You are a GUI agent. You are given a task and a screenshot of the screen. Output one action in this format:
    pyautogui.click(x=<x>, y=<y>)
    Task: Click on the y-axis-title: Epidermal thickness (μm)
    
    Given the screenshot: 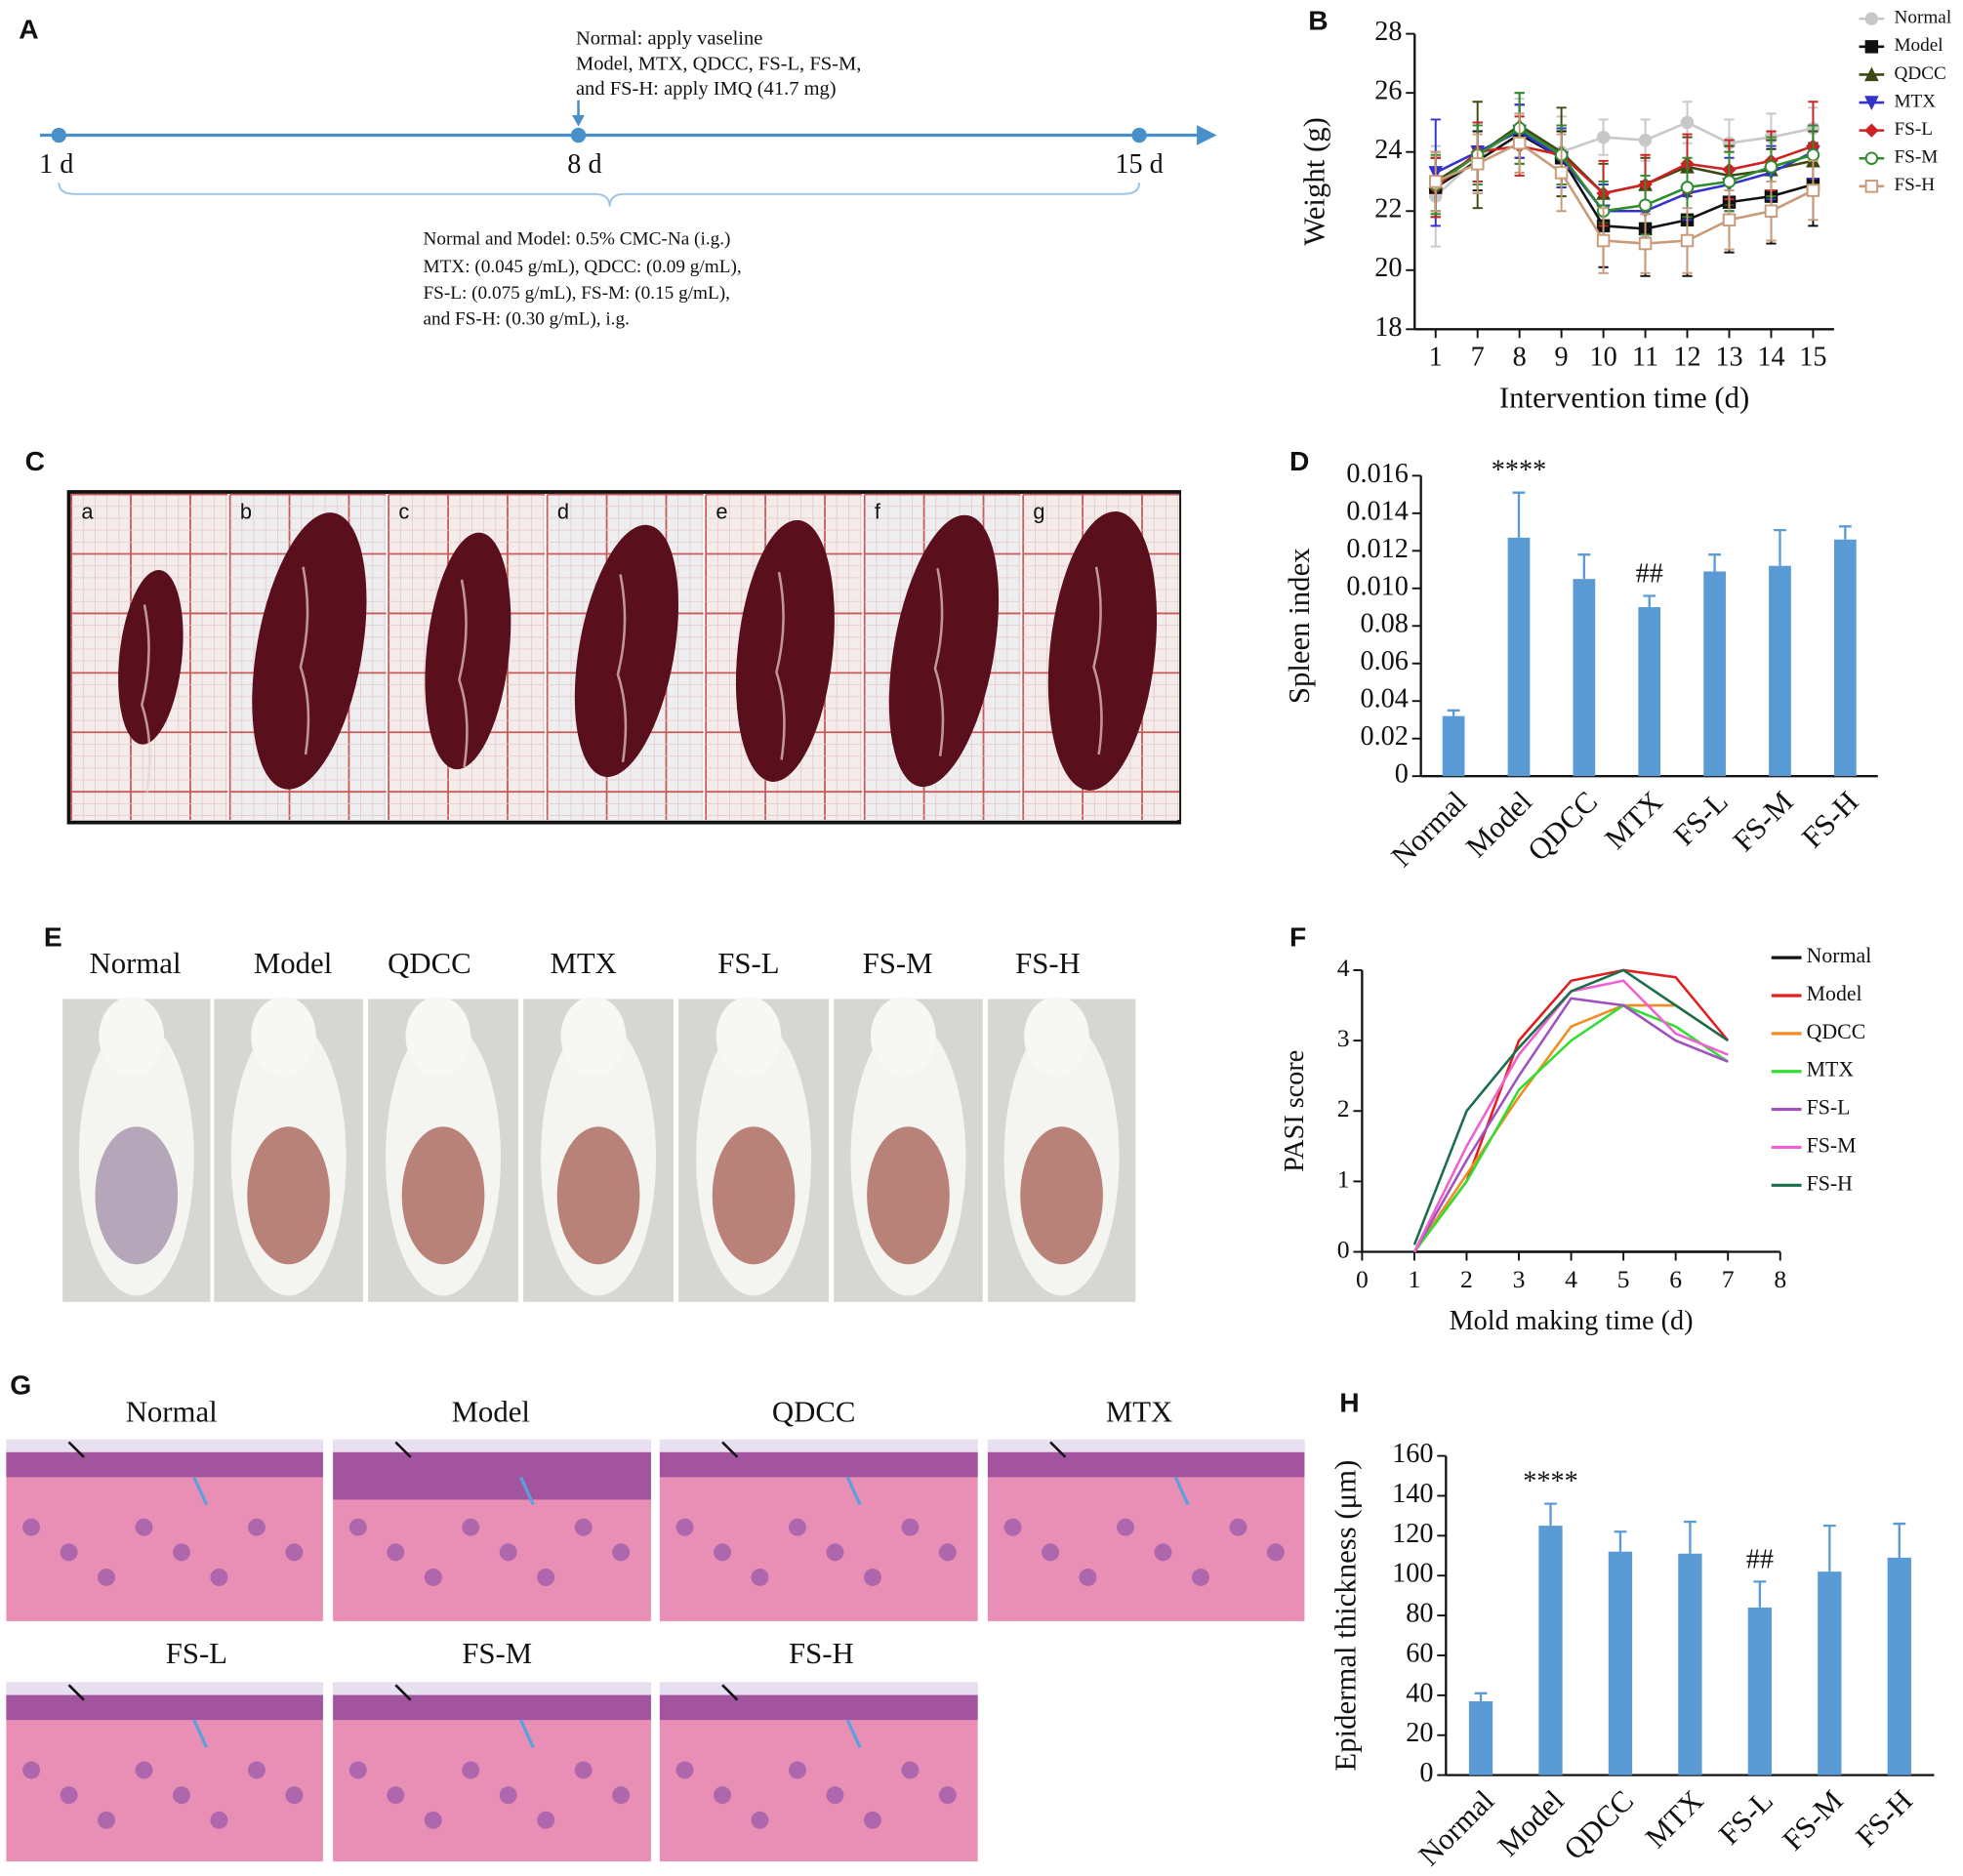 What is the action you would take?
    pyautogui.click(x=1345, y=1616)
    